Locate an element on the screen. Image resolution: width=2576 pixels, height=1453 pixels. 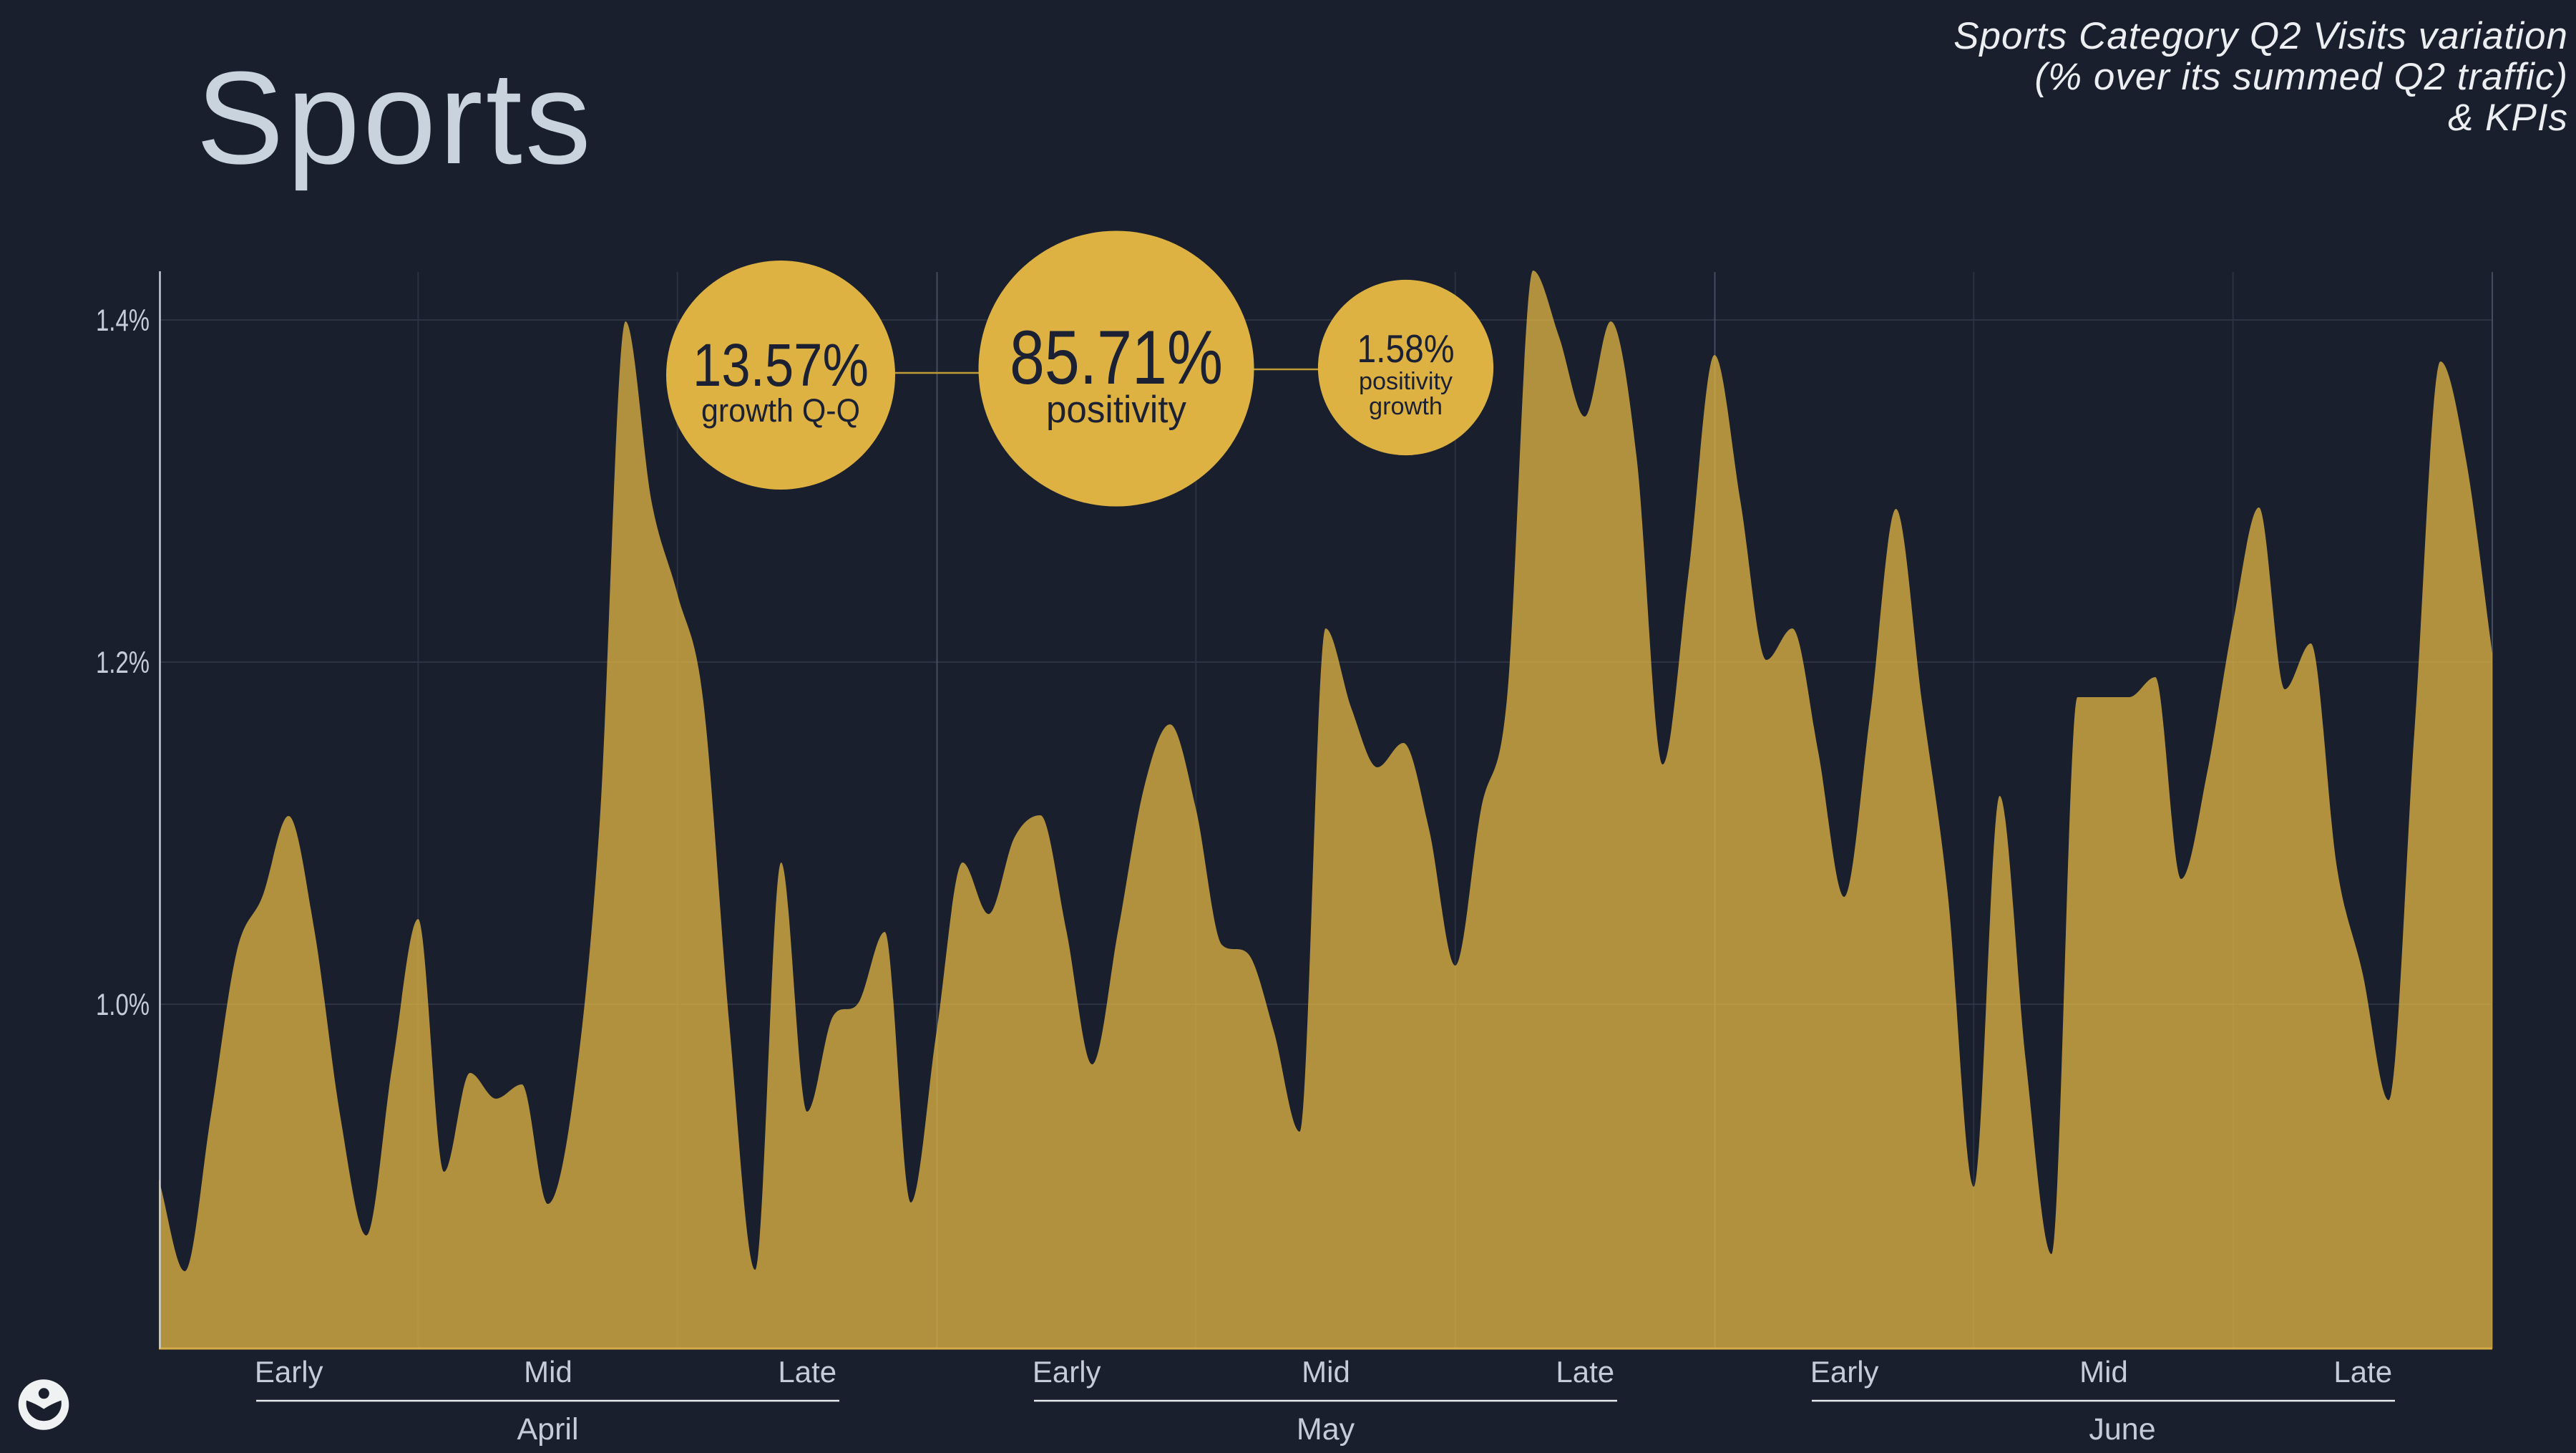
svg-text: Sports is located at coordinates (395, 118).